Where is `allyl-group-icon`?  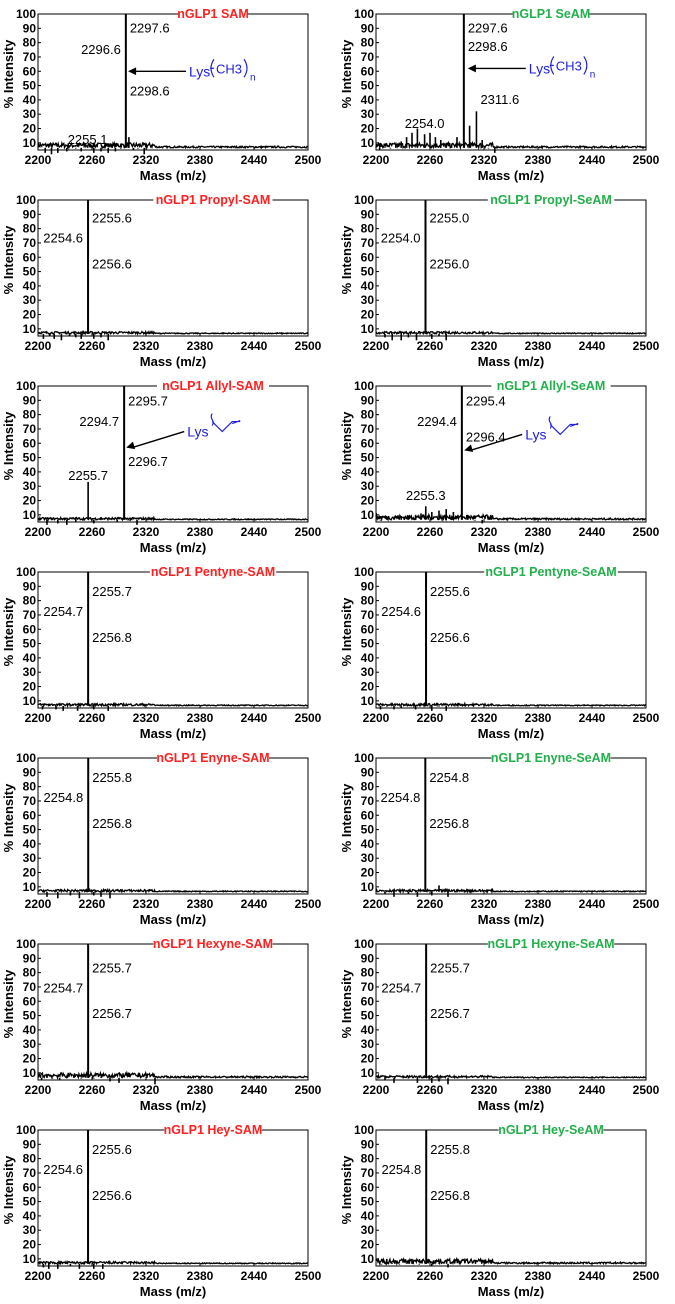
allyl-group-icon is located at coordinates (225, 423).